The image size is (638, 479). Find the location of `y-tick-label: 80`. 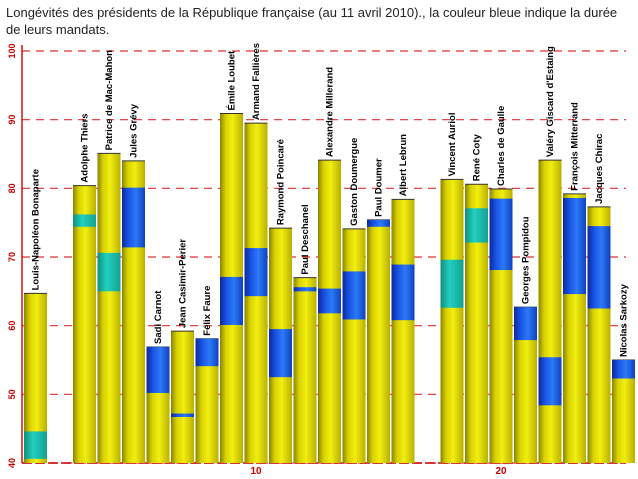

y-tick-label: 80 is located at coordinates (12, 188).